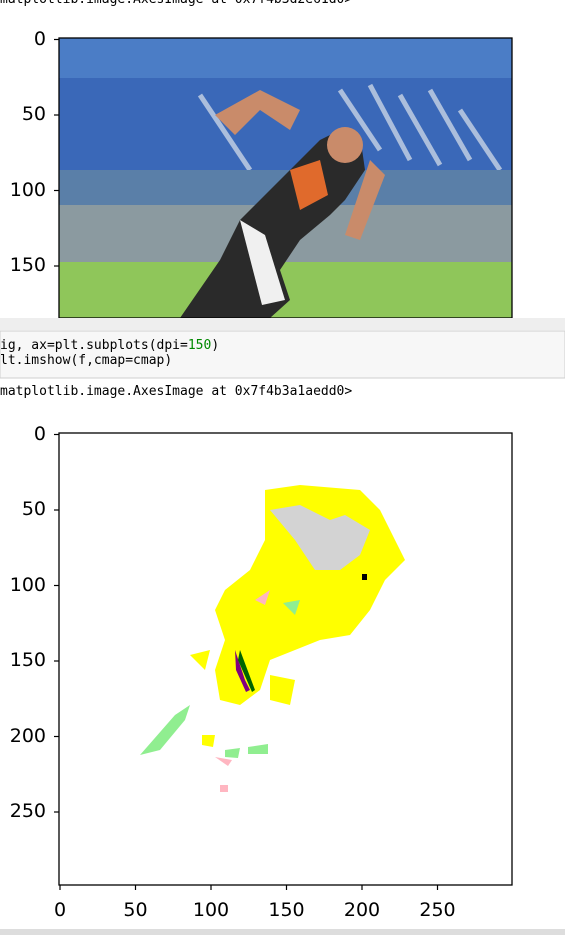 This screenshot has height=935, width=565. I want to click on code-line: lt.imshow(f,cmap=cmap), so click(86, 360).